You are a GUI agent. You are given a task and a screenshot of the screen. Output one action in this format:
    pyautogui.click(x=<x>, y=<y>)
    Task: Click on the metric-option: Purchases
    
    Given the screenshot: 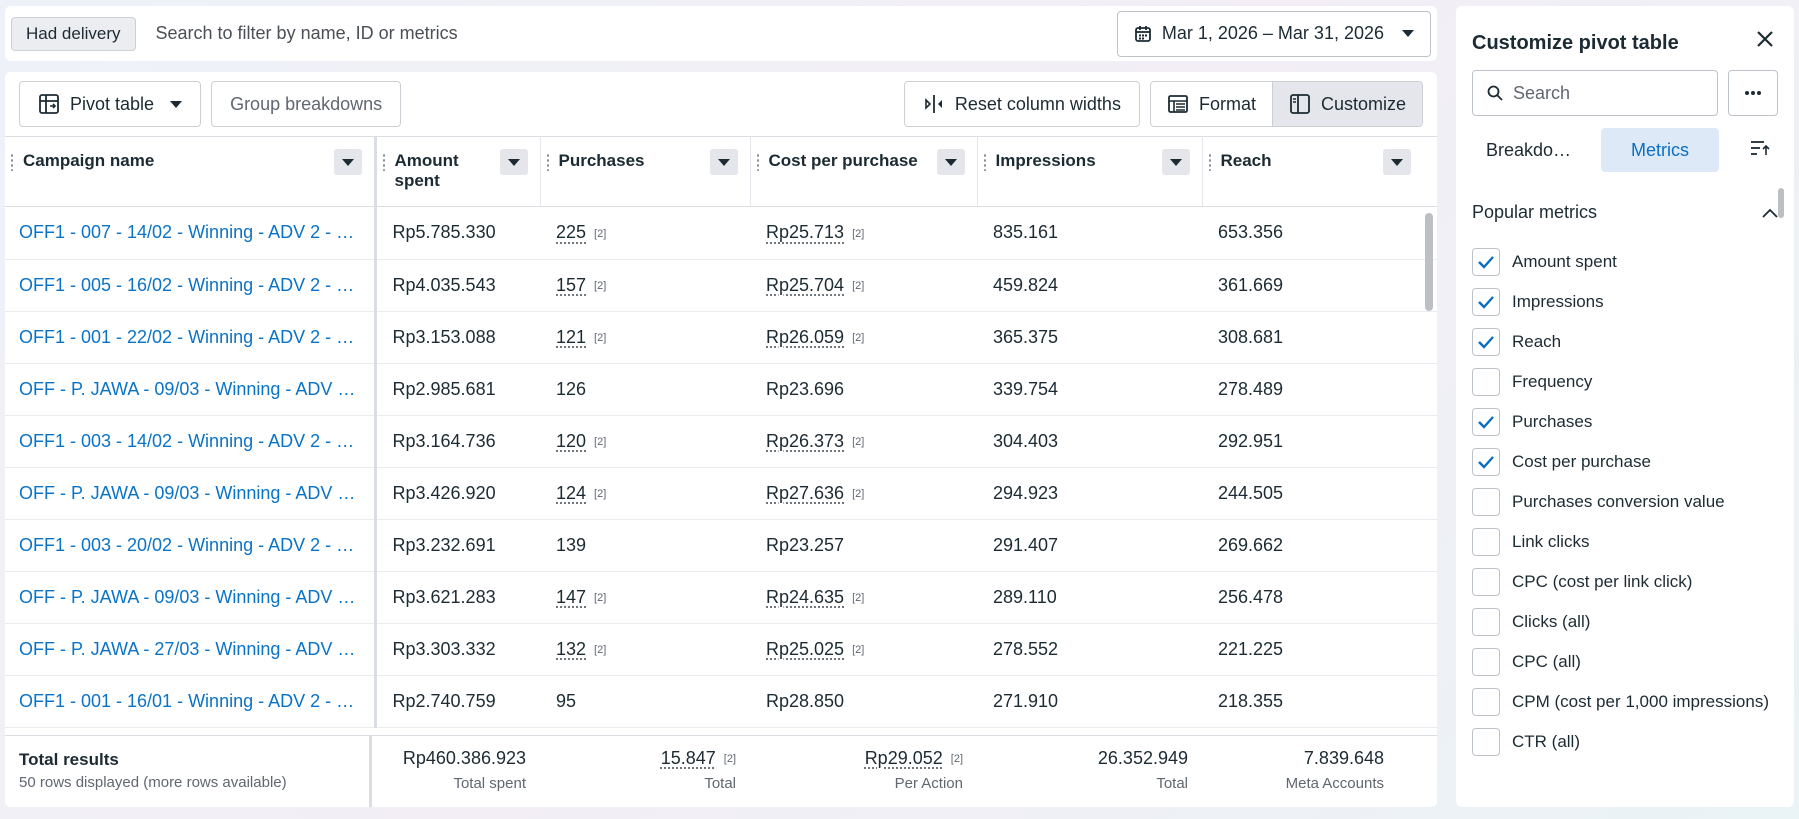 What is the action you would take?
    pyautogui.click(x=1622, y=429)
    